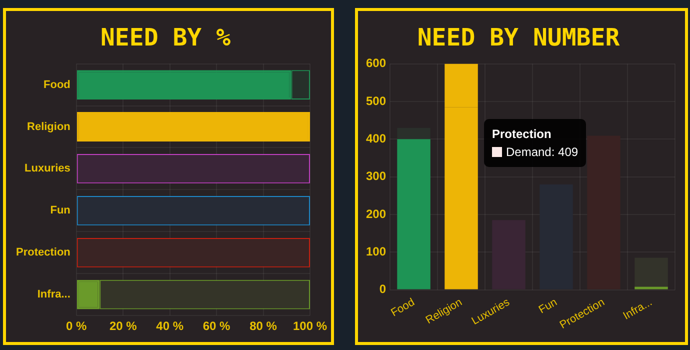 This screenshot has height=350, width=690. I want to click on y-tick-label: Luxuries, so click(47, 168).